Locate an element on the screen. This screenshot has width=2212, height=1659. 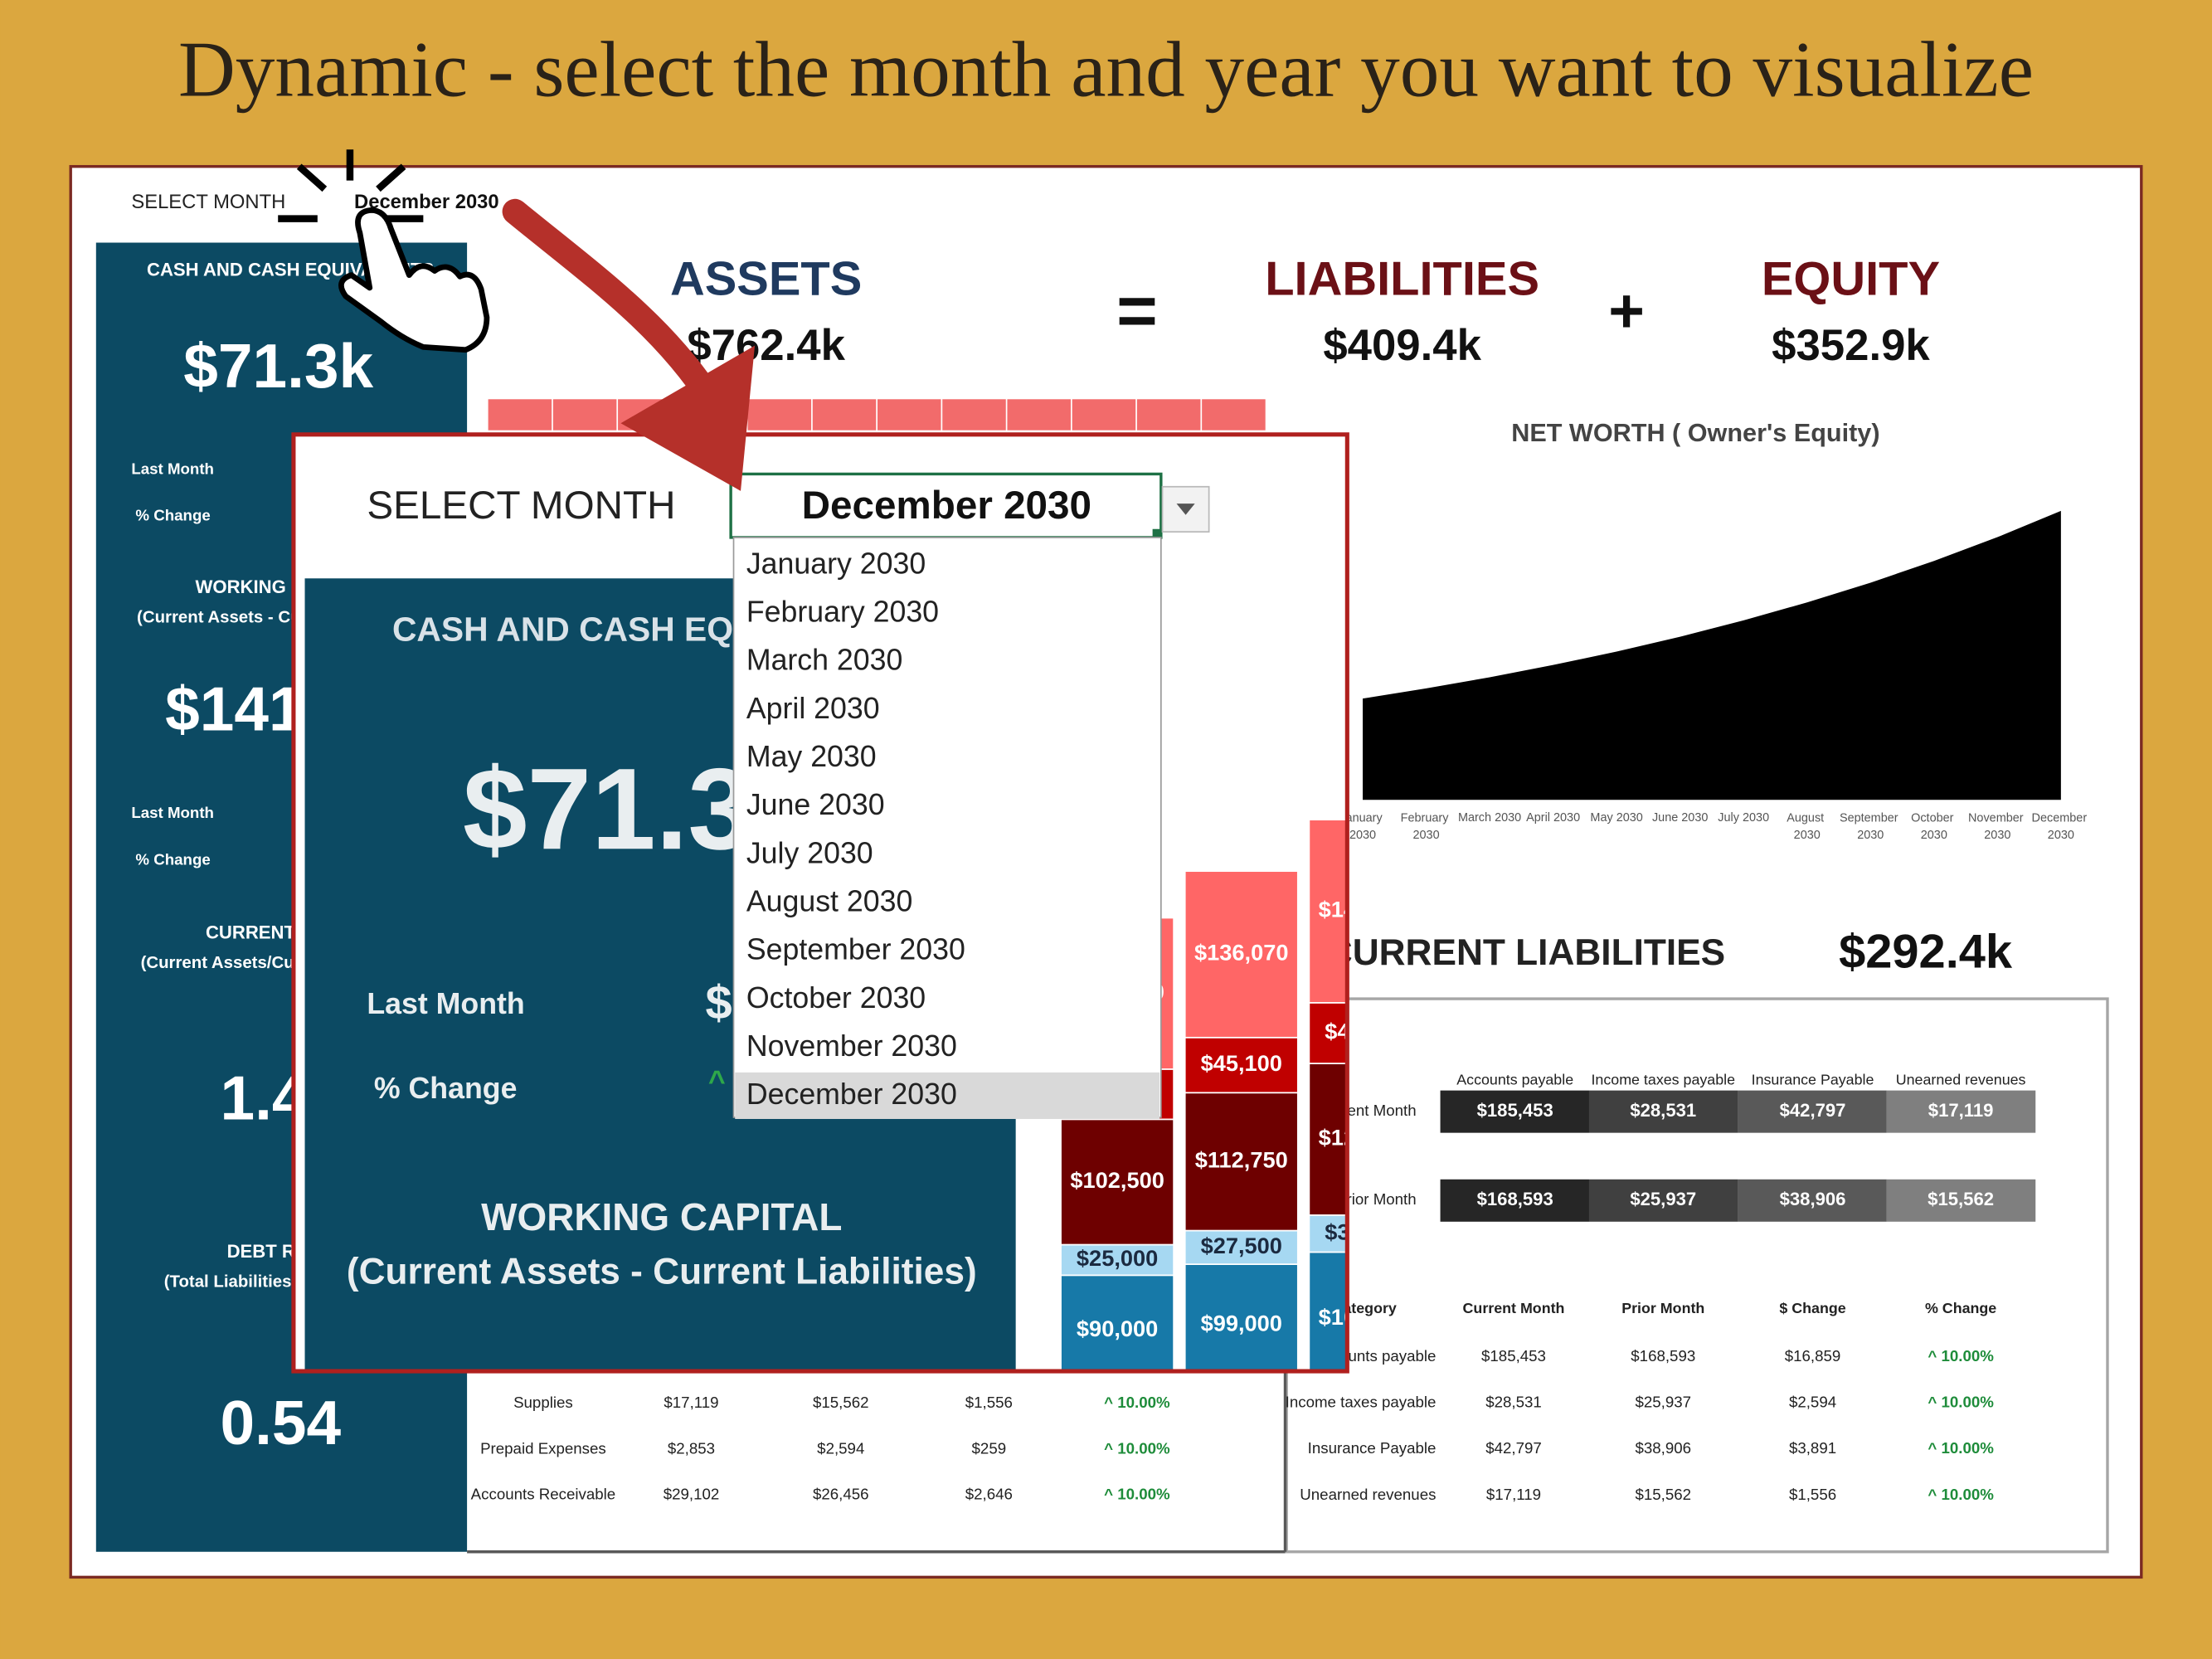
dropdown-option: January 2030 is located at coordinates (836, 563).